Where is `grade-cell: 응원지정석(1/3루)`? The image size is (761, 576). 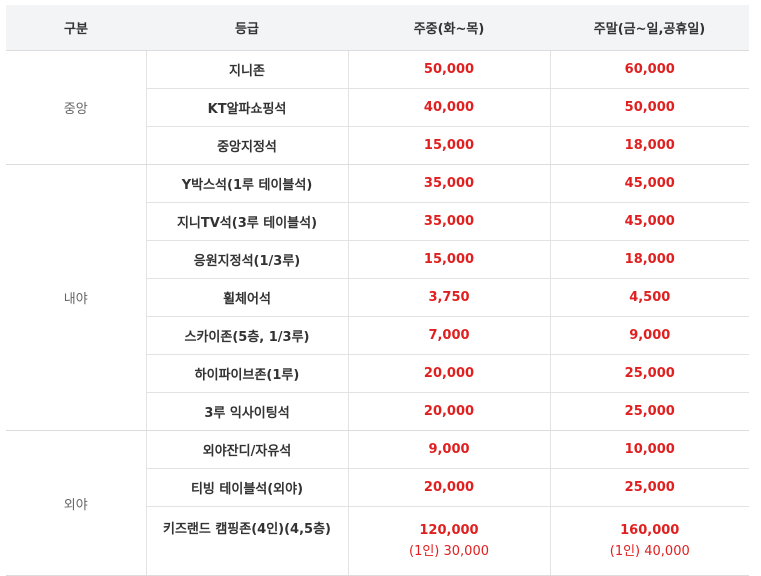
grade-cell: 응원지정석(1/3루) is located at coordinates (247, 259).